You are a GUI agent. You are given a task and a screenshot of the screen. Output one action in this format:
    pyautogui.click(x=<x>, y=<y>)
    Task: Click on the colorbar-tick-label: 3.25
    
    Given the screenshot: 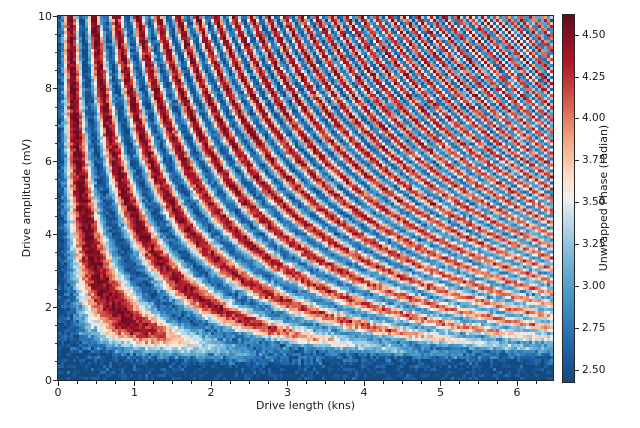 What is the action you would take?
    pyautogui.click(x=594, y=244)
    